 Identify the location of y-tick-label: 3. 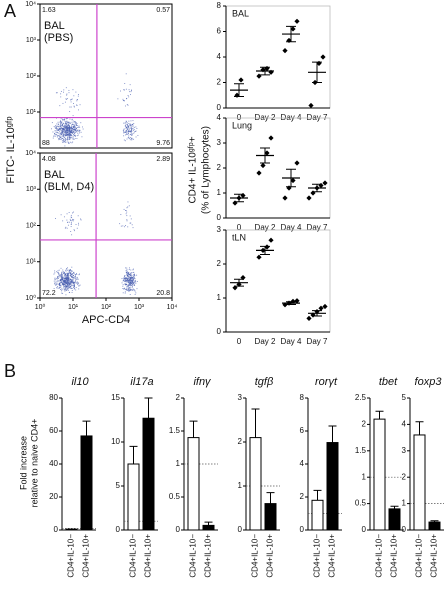
(404, 450).